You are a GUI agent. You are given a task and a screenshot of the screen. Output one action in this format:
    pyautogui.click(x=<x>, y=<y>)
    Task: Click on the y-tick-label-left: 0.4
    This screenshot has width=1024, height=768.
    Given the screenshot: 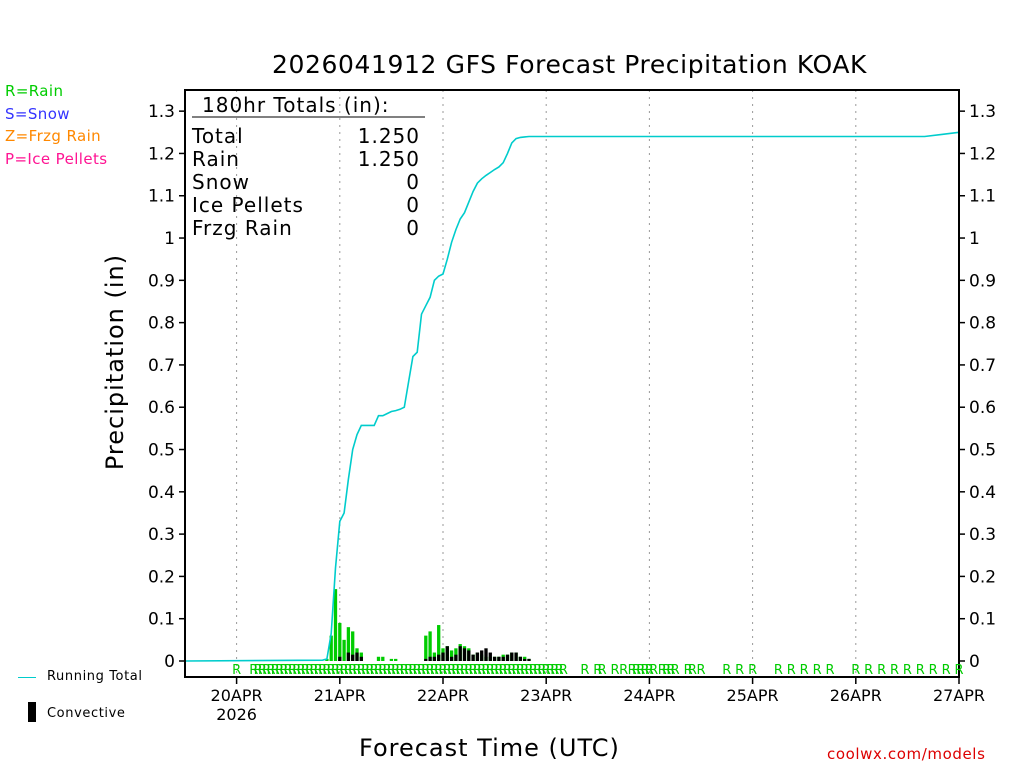 What is the action you would take?
    pyautogui.click(x=161, y=493)
    